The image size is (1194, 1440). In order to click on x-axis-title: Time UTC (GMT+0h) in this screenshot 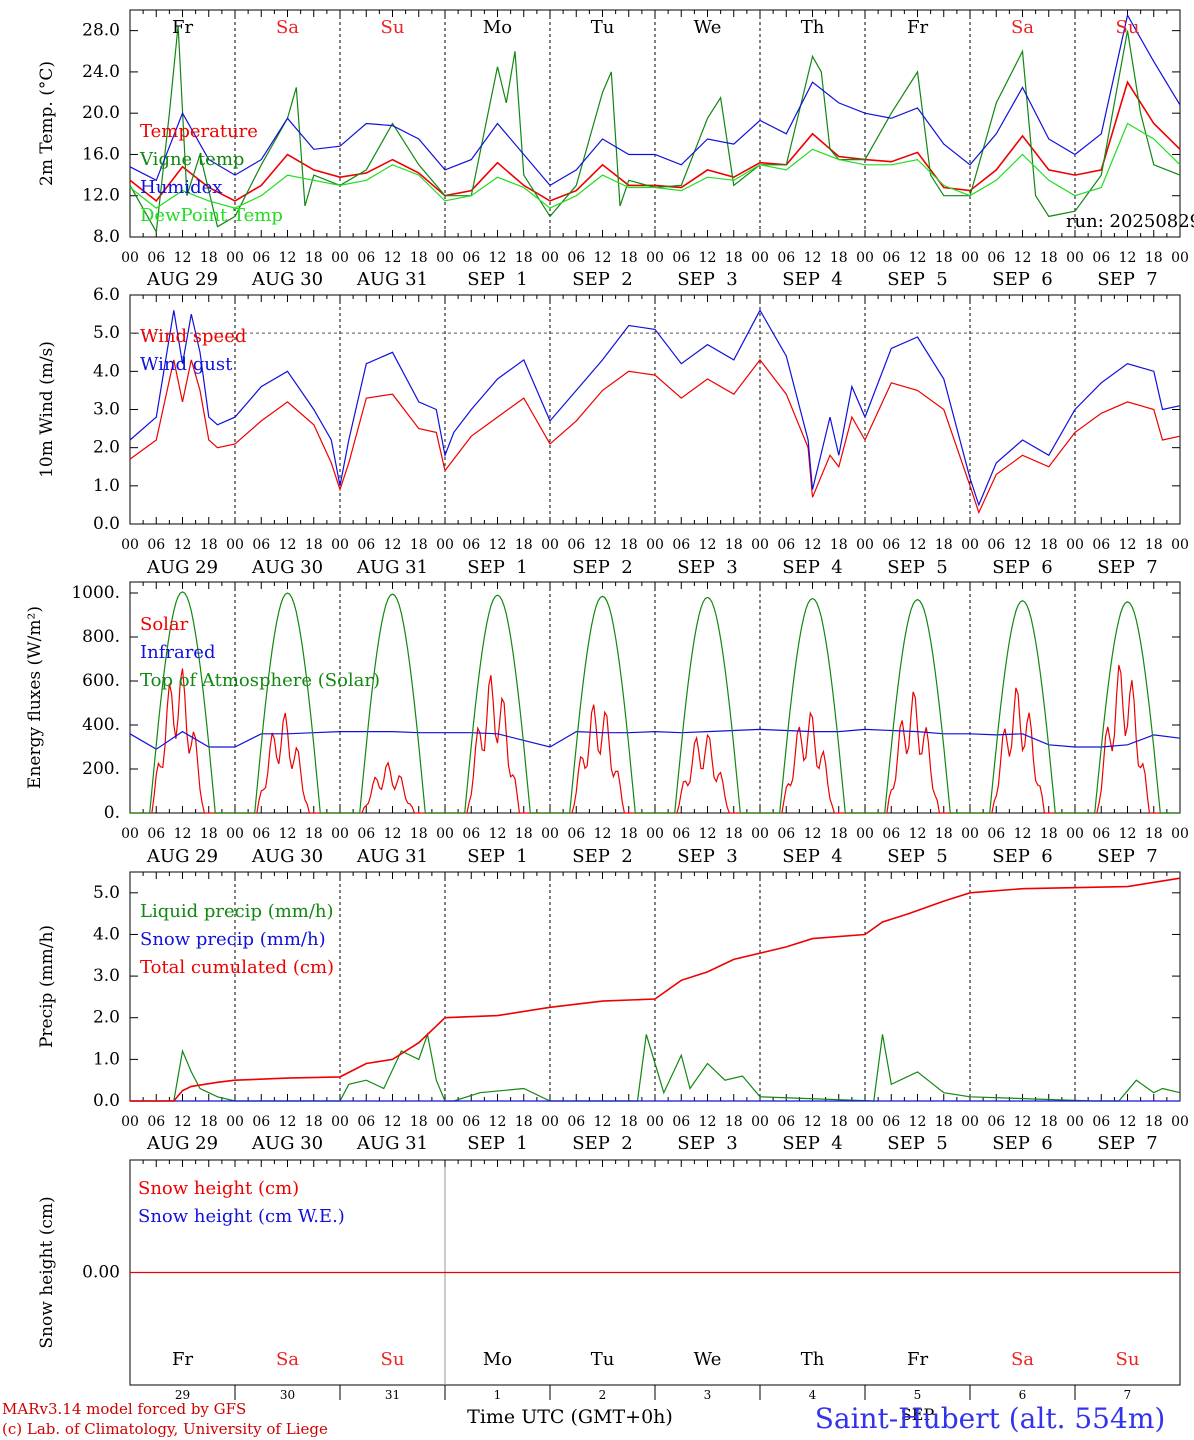, I will do `click(570, 1417)`.